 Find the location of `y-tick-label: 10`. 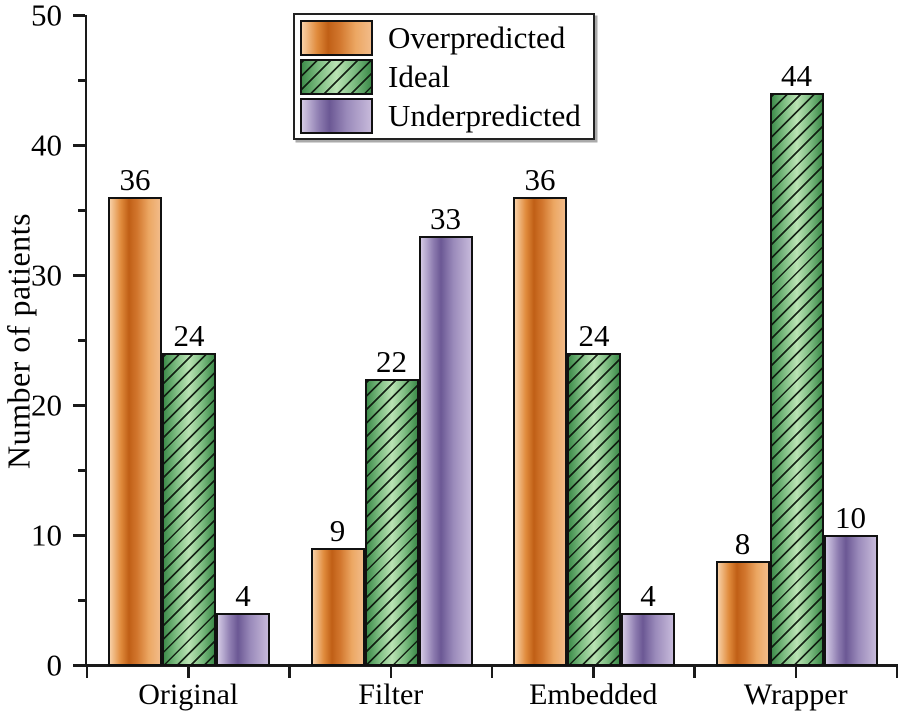

y-tick-label: 10 is located at coordinates (46, 535).